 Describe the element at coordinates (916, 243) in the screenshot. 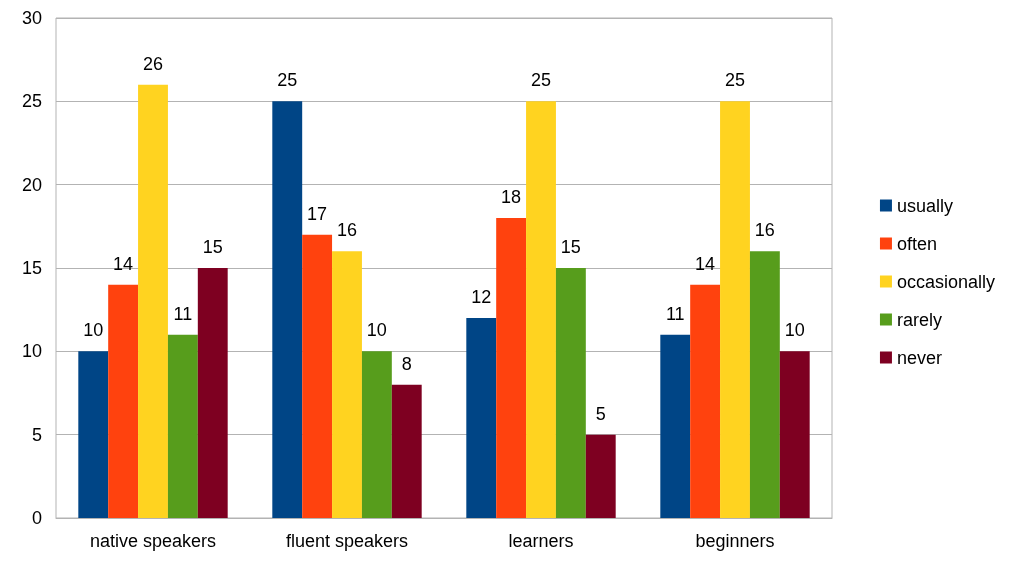

I see `legend-label: often` at that location.